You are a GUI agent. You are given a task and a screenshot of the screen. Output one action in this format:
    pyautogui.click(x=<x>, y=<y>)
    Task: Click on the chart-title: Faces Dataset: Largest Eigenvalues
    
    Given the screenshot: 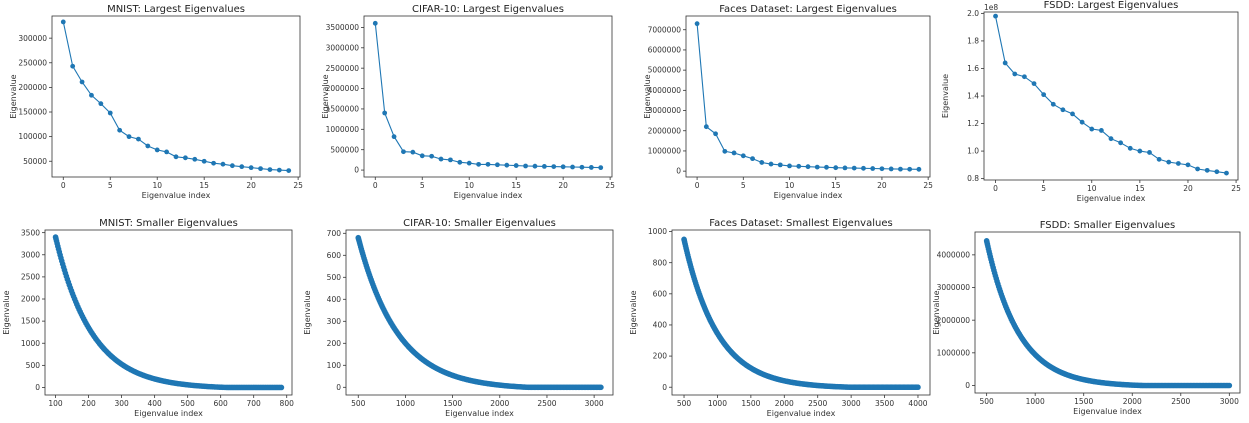 What is the action you would take?
    pyautogui.click(x=808, y=9)
    